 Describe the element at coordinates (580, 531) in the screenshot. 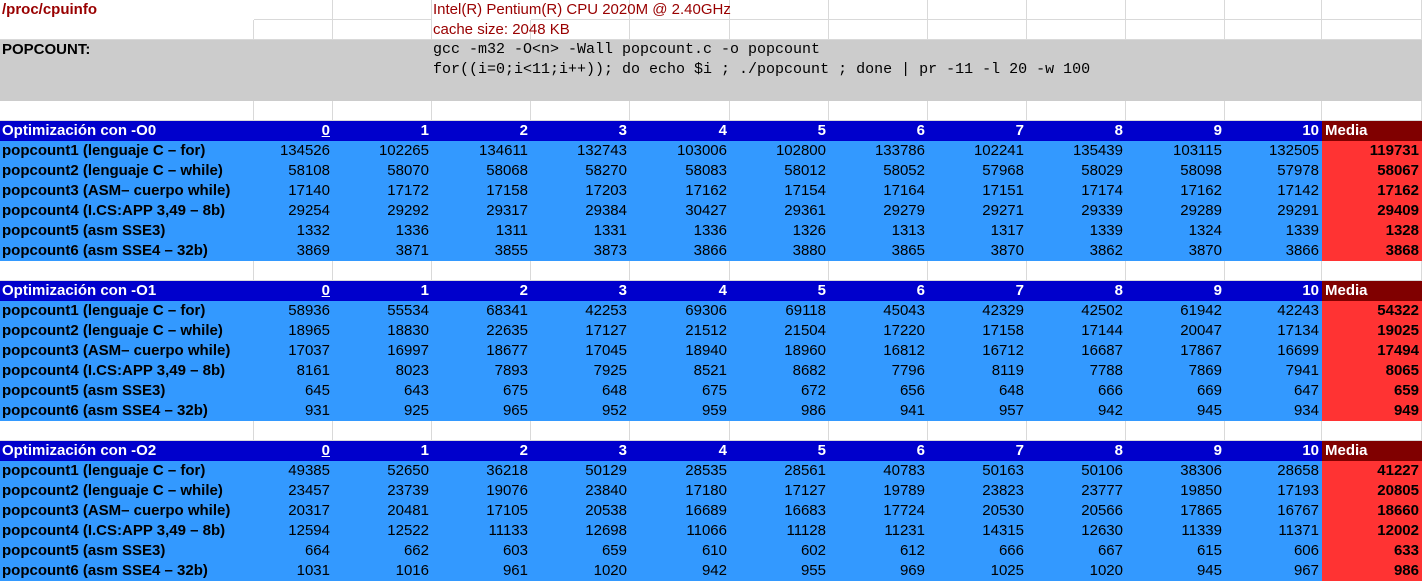

I see `value-cell: 12698` at that location.